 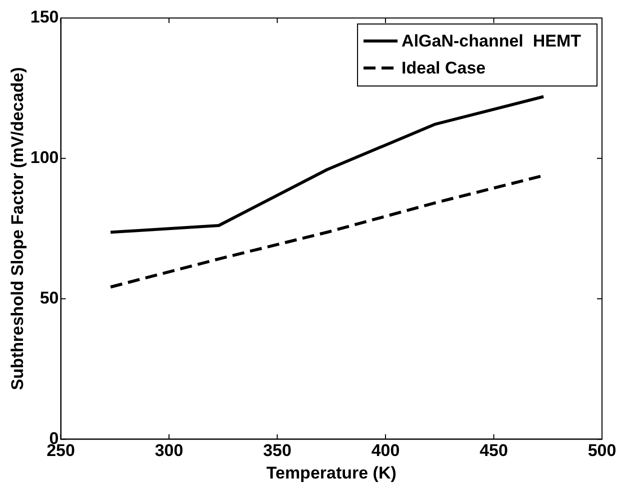 I want to click on x-tick-label: 450, so click(x=494, y=450).